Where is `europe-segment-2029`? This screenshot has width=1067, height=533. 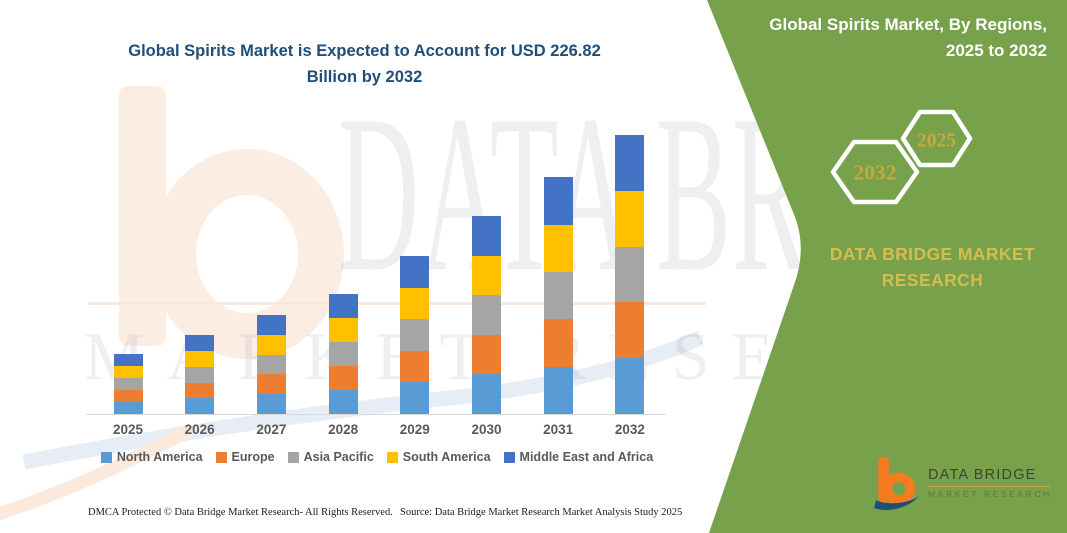
europe-segment-2029 is located at coordinates (415, 366).